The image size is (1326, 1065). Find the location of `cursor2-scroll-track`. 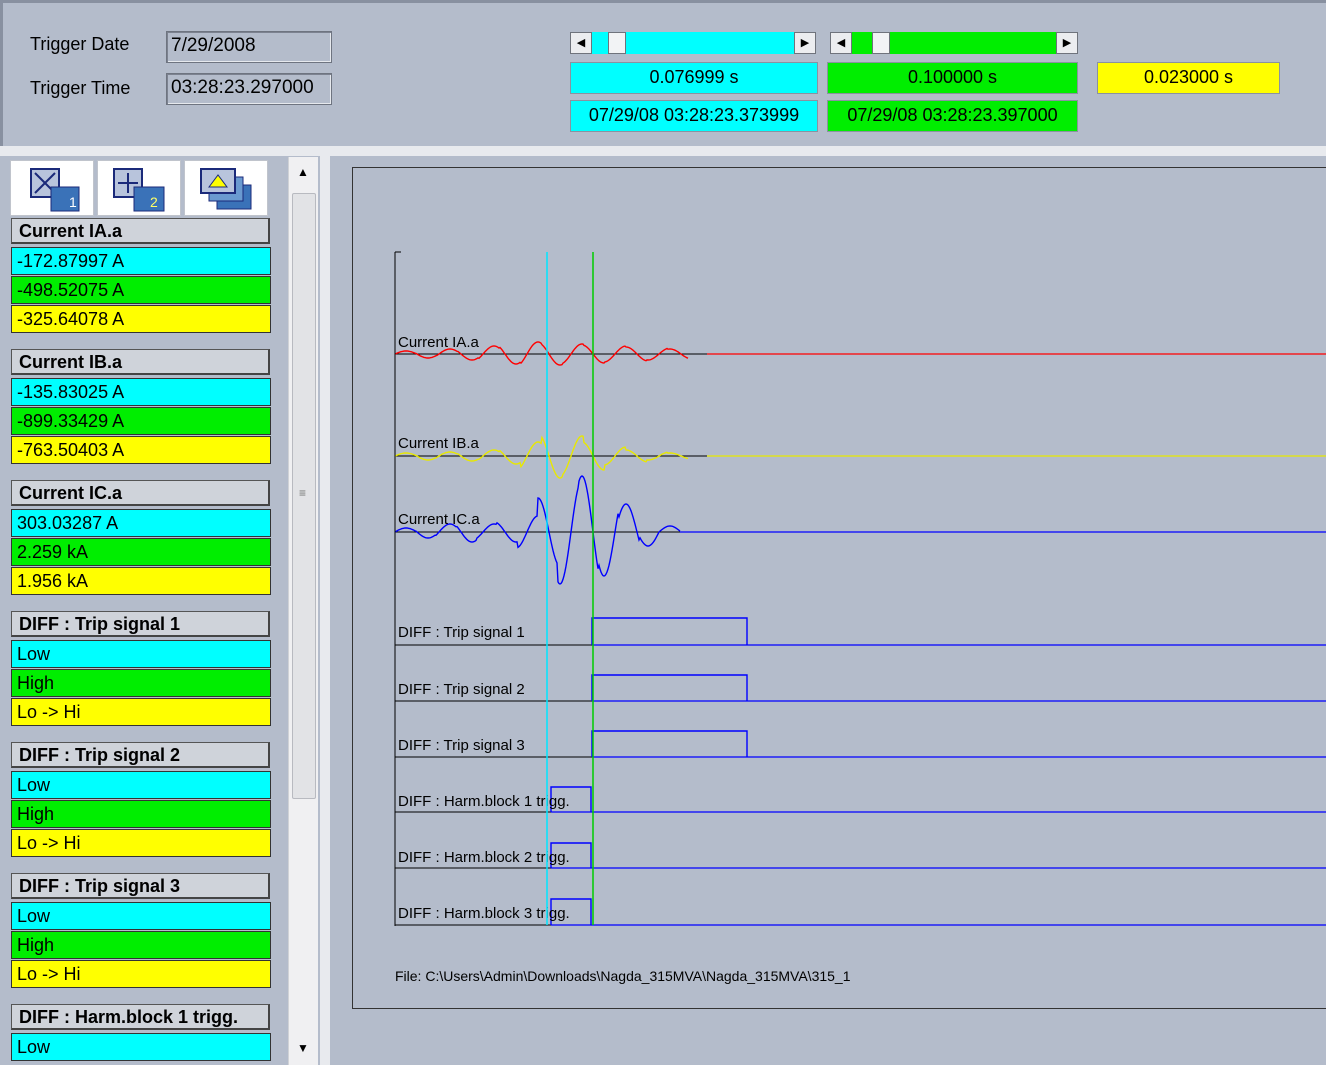

cursor2-scroll-track is located at coordinates (954, 43).